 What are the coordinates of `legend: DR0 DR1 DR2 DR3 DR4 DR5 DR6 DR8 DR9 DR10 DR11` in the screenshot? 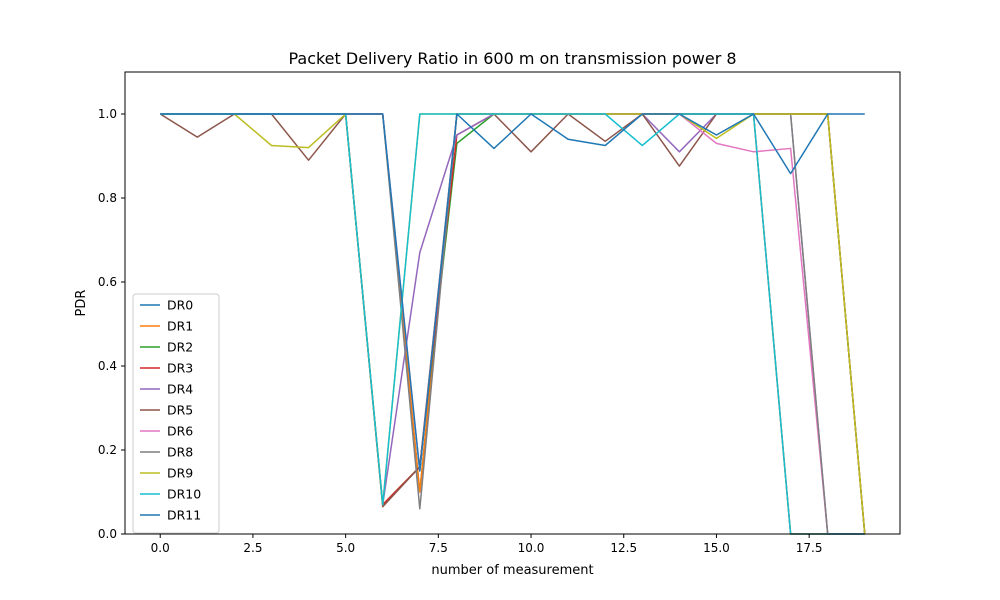 It's located at (176, 413).